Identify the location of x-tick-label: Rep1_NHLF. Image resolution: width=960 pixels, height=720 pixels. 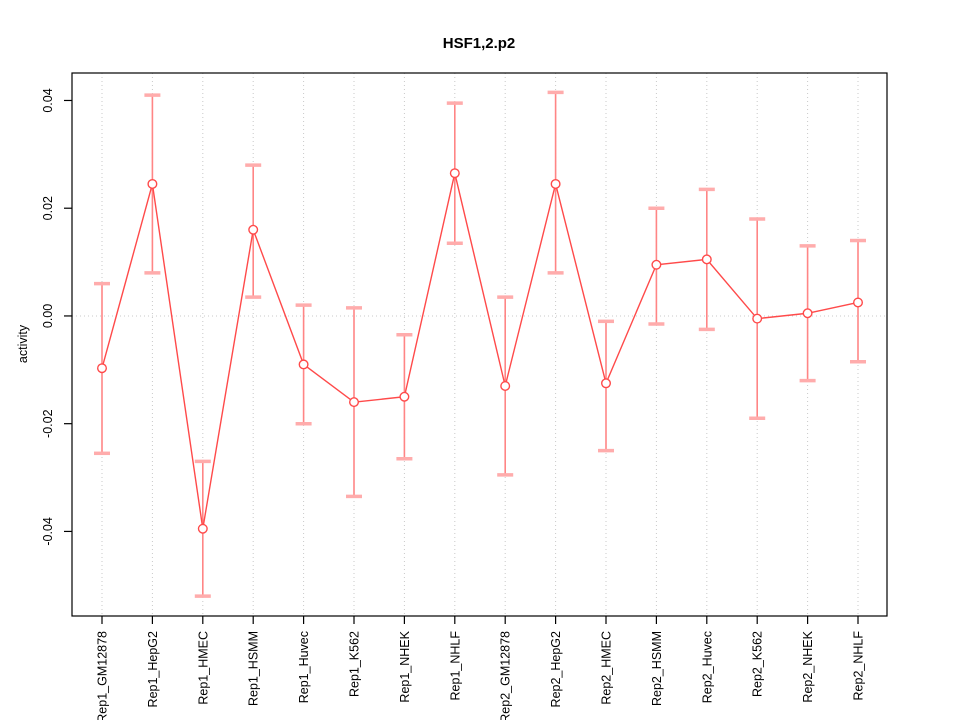
(455, 666).